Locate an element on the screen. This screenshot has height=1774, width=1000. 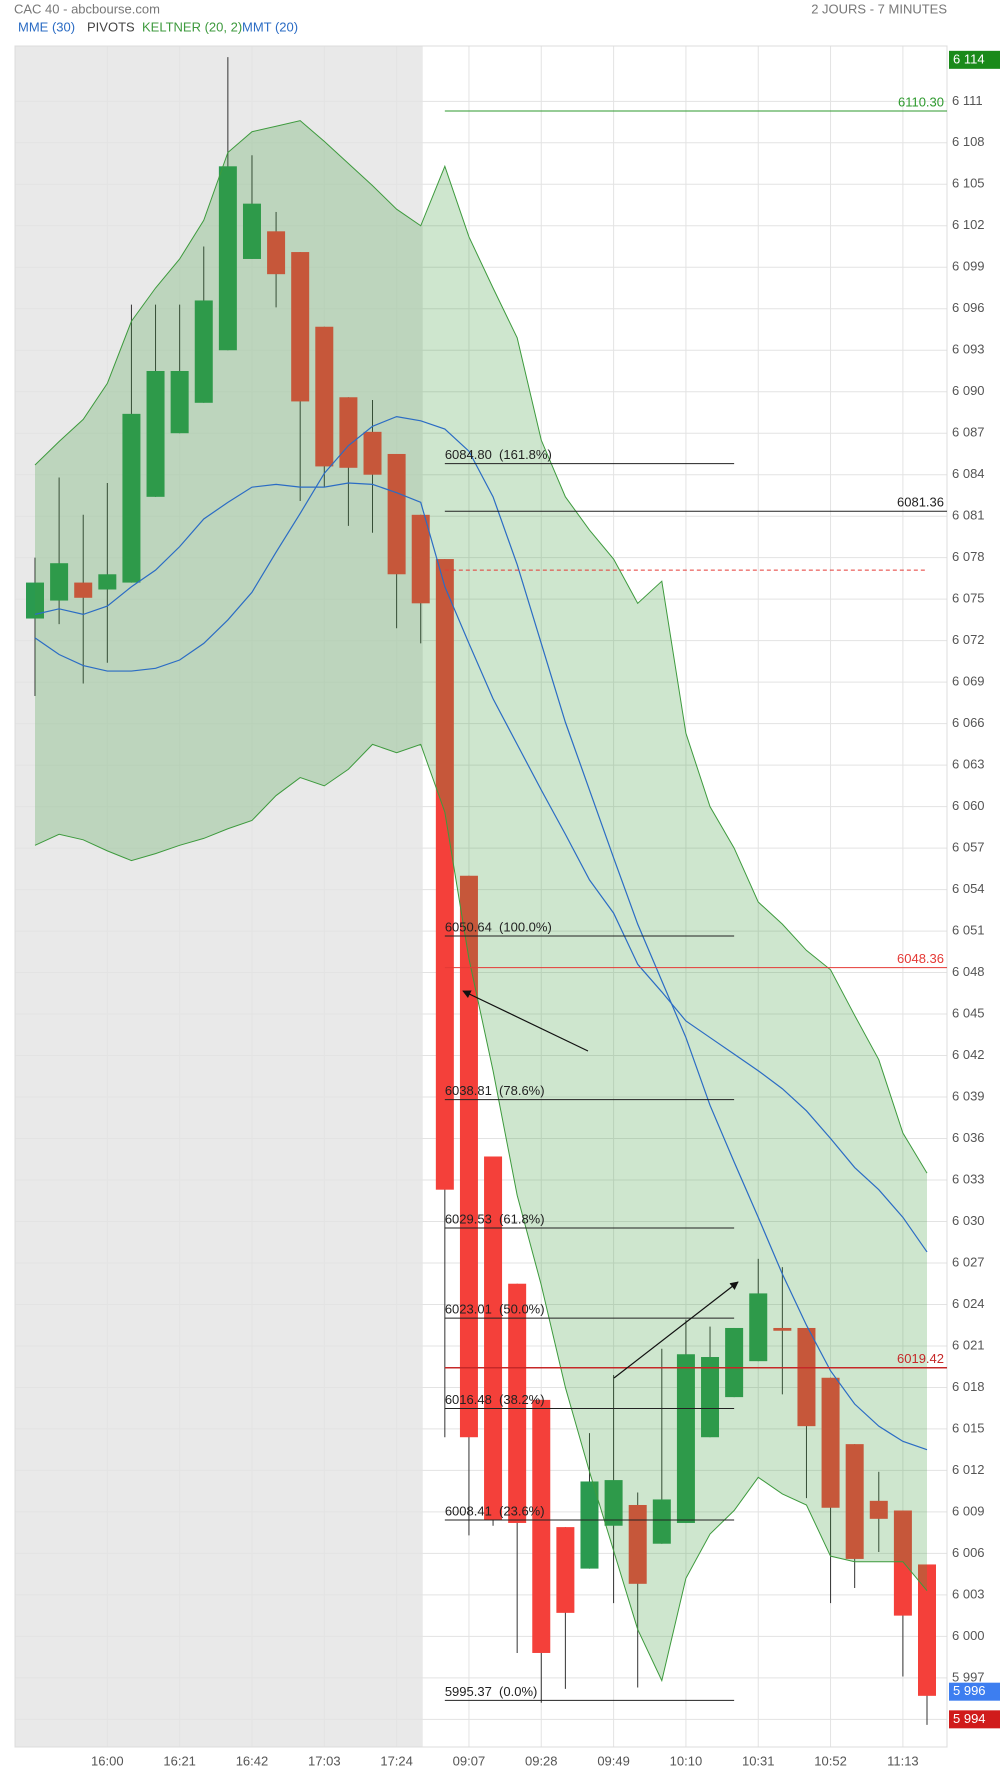
price-tags: 6 114 5 996 5 994 is located at coordinates (974, 889).